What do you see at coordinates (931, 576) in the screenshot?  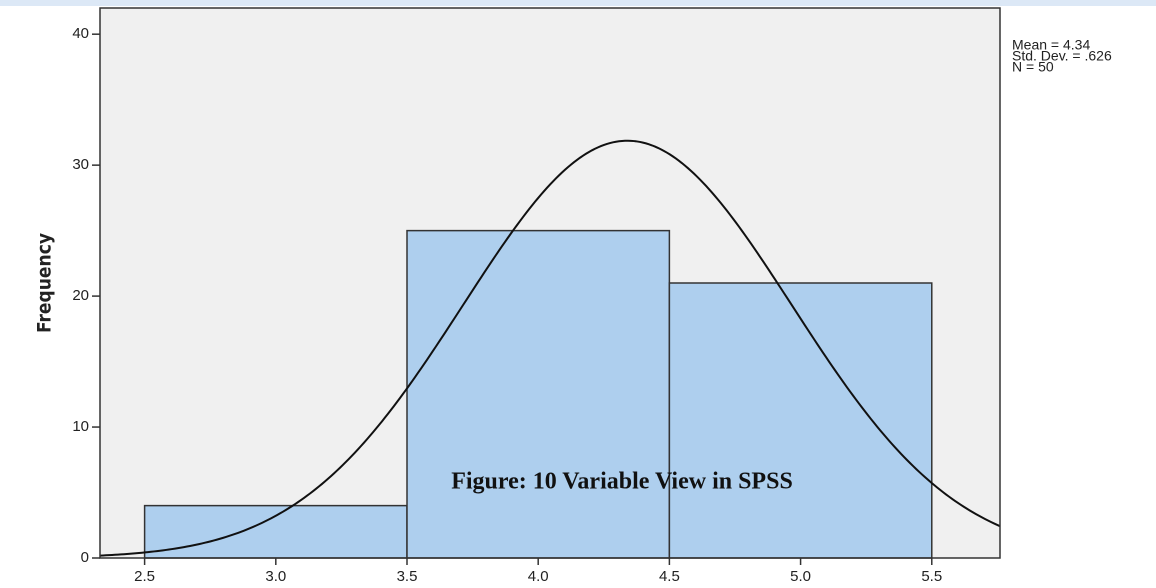 I see `x-tick-label: 5.5` at bounding box center [931, 576].